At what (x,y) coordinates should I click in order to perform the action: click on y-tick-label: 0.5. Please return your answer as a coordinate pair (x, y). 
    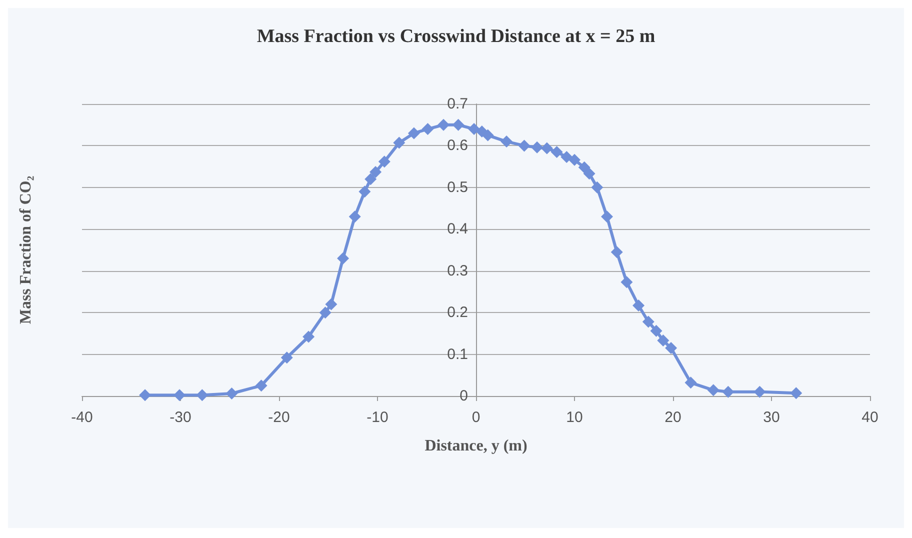
    Looking at the image, I should click on (457, 187).